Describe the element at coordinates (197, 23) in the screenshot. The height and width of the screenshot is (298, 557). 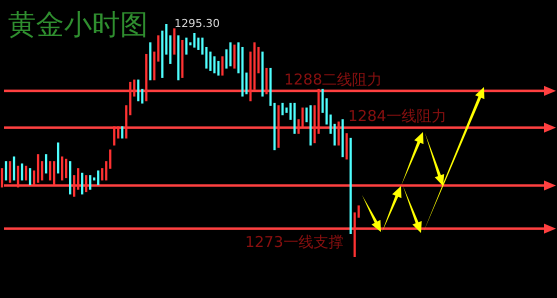
I see `annotation: 1295.30` at that location.